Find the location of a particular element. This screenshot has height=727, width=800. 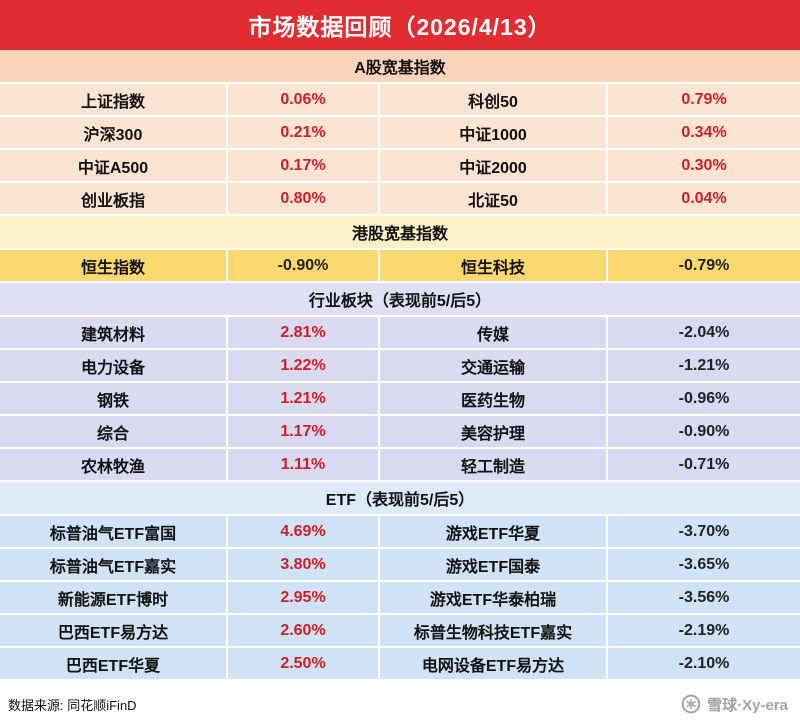

section-header-industry: 行业板块（表现前5/后5） is located at coordinates (400, 300).